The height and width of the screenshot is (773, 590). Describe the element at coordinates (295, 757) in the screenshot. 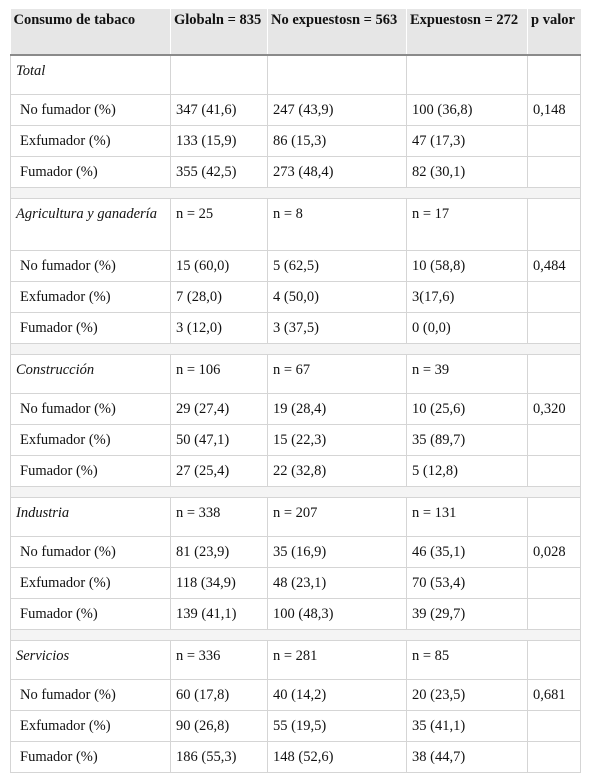

I see `table-row: Fumador (%) 186 (55,3) 148 (52,6) 38 (44,7)` at that location.